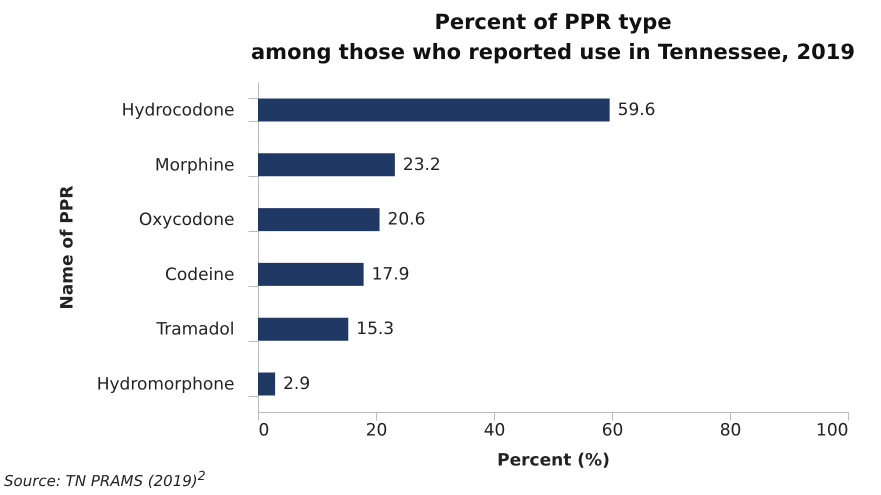 Image resolution: width=881 pixels, height=495 pixels. What do you see at coordinates (296, 384) in the screenshot?
I see `data-label: 2.9` at bounding box center [296, 384].